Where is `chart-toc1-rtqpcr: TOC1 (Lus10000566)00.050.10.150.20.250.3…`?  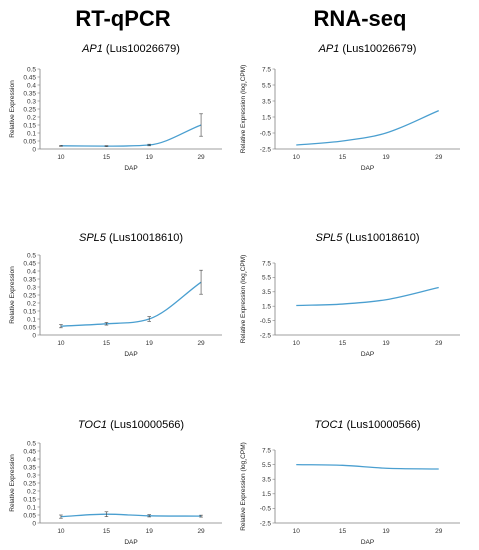
chart-toc1-rtqpcr: TOC1 (Lus10000566)00.050.10.150.20.250.3… is located at coordinates (115, 482).